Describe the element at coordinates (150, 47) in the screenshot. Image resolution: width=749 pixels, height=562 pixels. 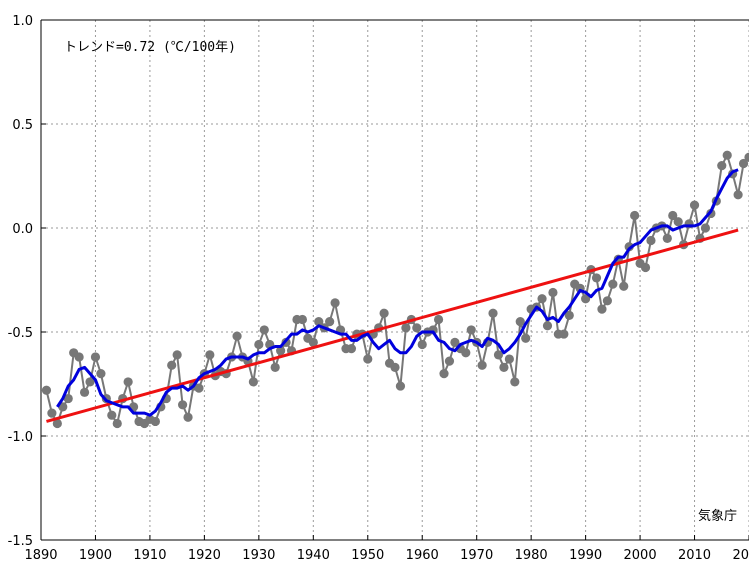
I see `trend-annotation: トレンド=0.72 (℃/100年)` at that location.